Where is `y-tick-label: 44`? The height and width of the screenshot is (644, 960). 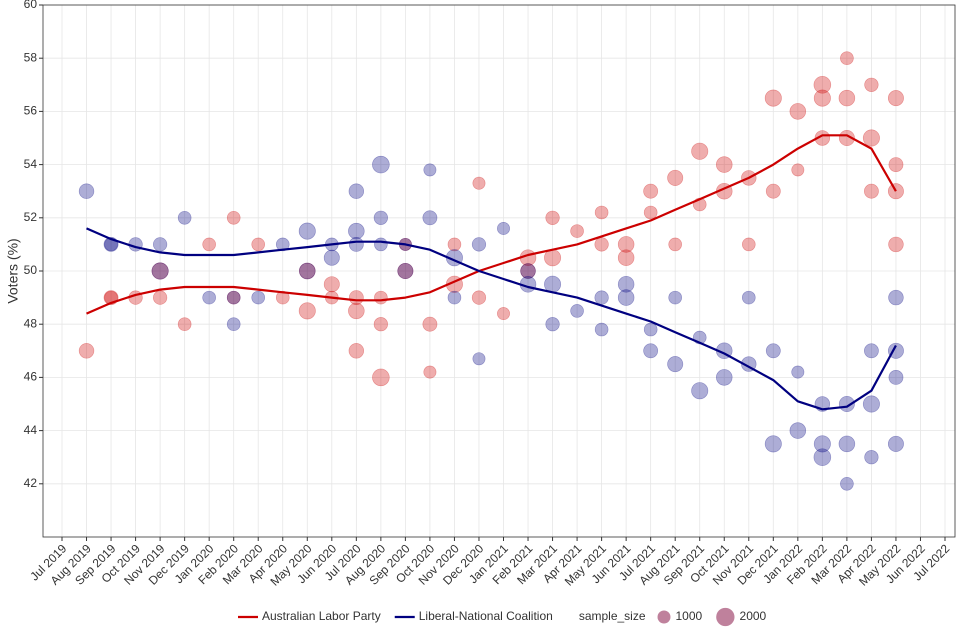
y-tick-label: 44 is located at coordinates (31, 430).